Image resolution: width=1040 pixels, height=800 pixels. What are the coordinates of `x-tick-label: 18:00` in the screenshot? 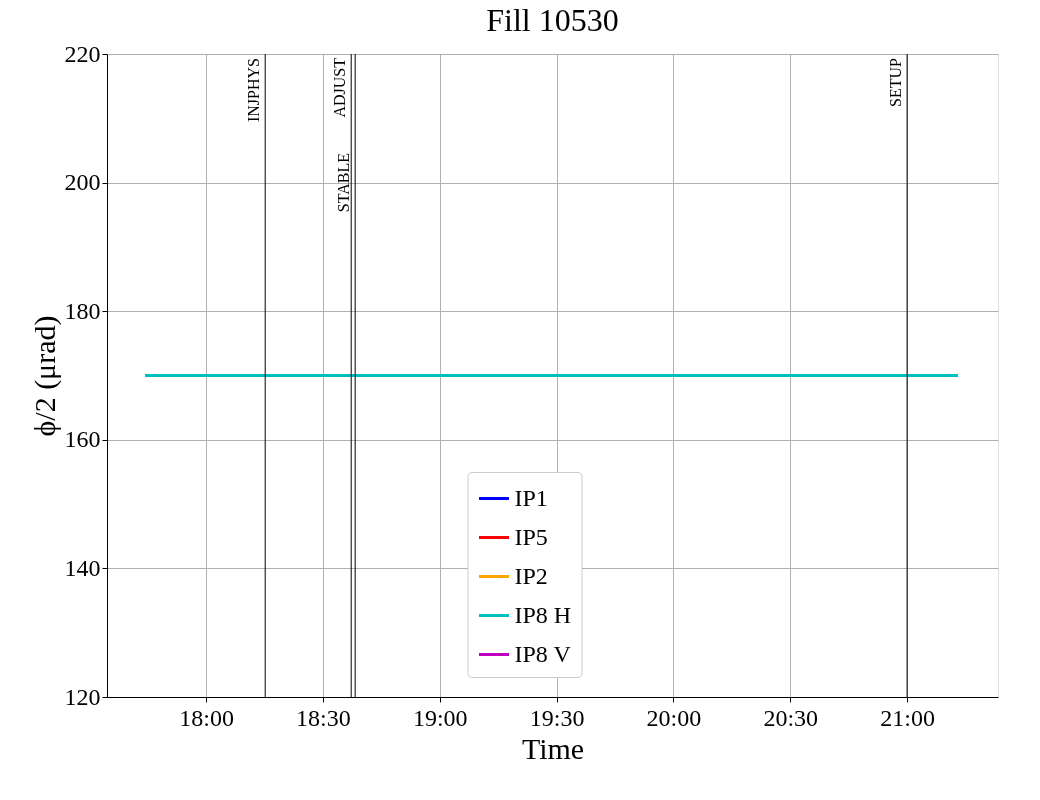 It's located at (206, 717).